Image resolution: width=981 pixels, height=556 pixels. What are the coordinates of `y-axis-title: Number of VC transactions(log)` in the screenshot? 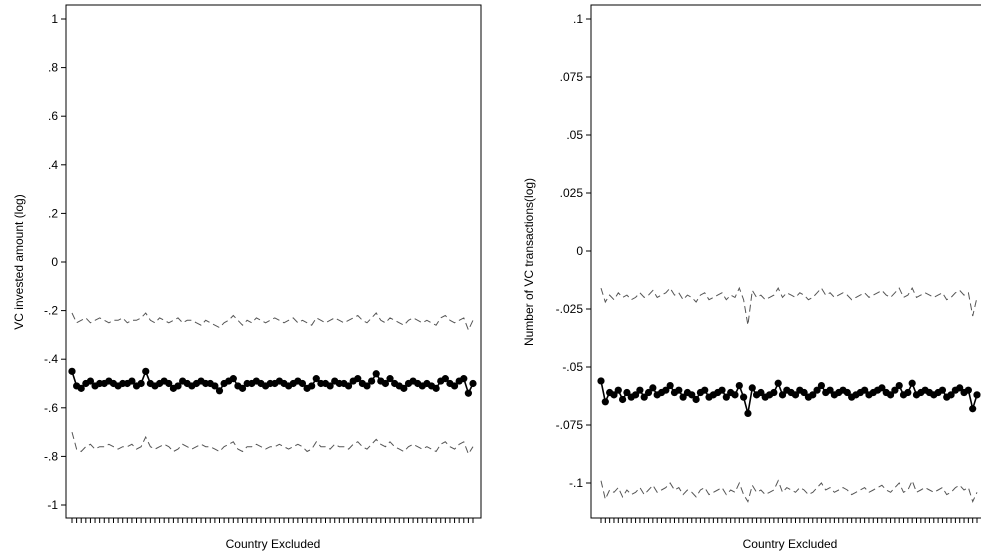 It's located at (529, 262).